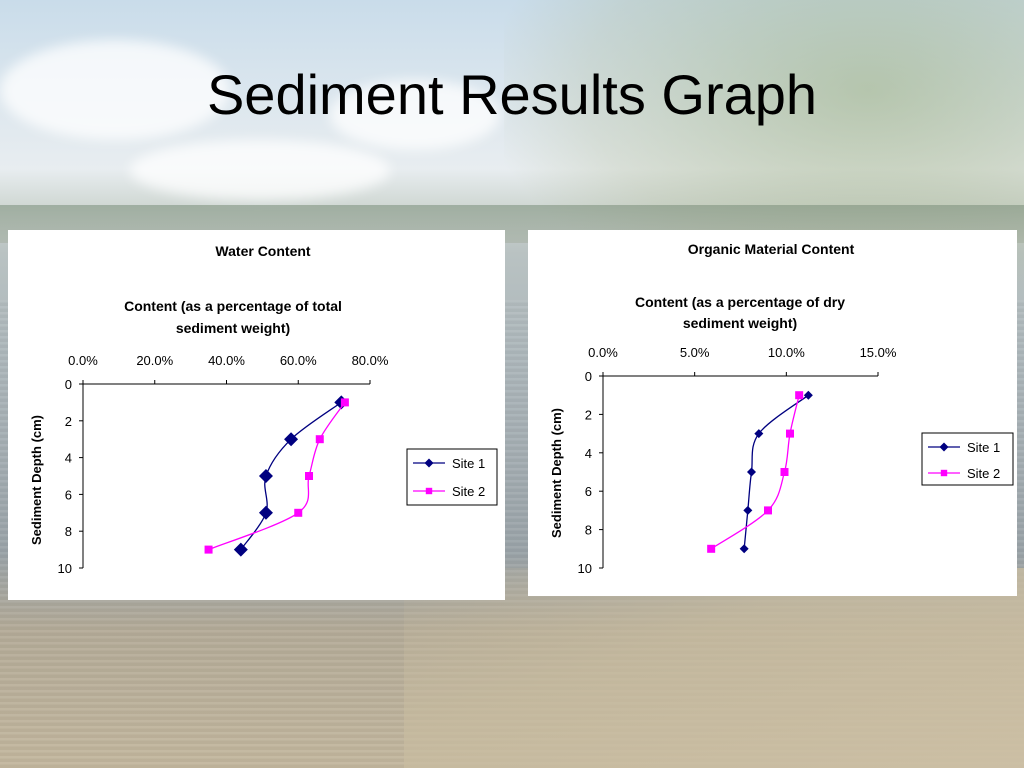  What do you see at coordinates (298, 360) in the screenshot?
I see `x-tick-label: 60.0%` at bounding box center [298, 360].